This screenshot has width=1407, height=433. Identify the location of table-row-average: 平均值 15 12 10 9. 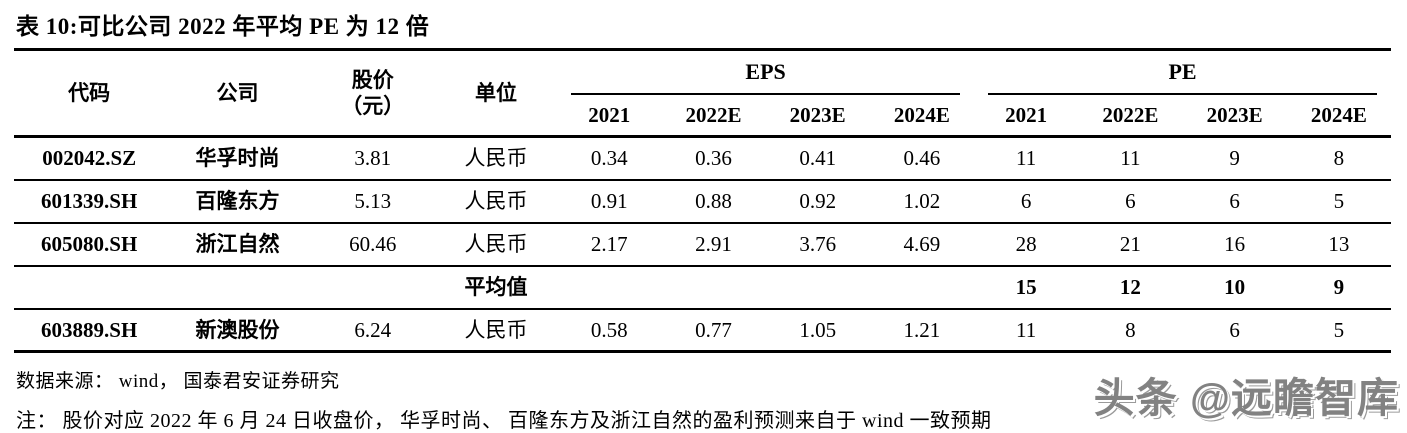
(702, 287).